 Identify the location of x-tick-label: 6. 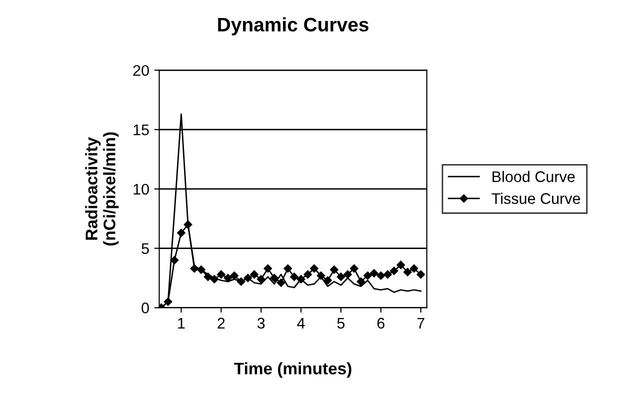
(380, 323).